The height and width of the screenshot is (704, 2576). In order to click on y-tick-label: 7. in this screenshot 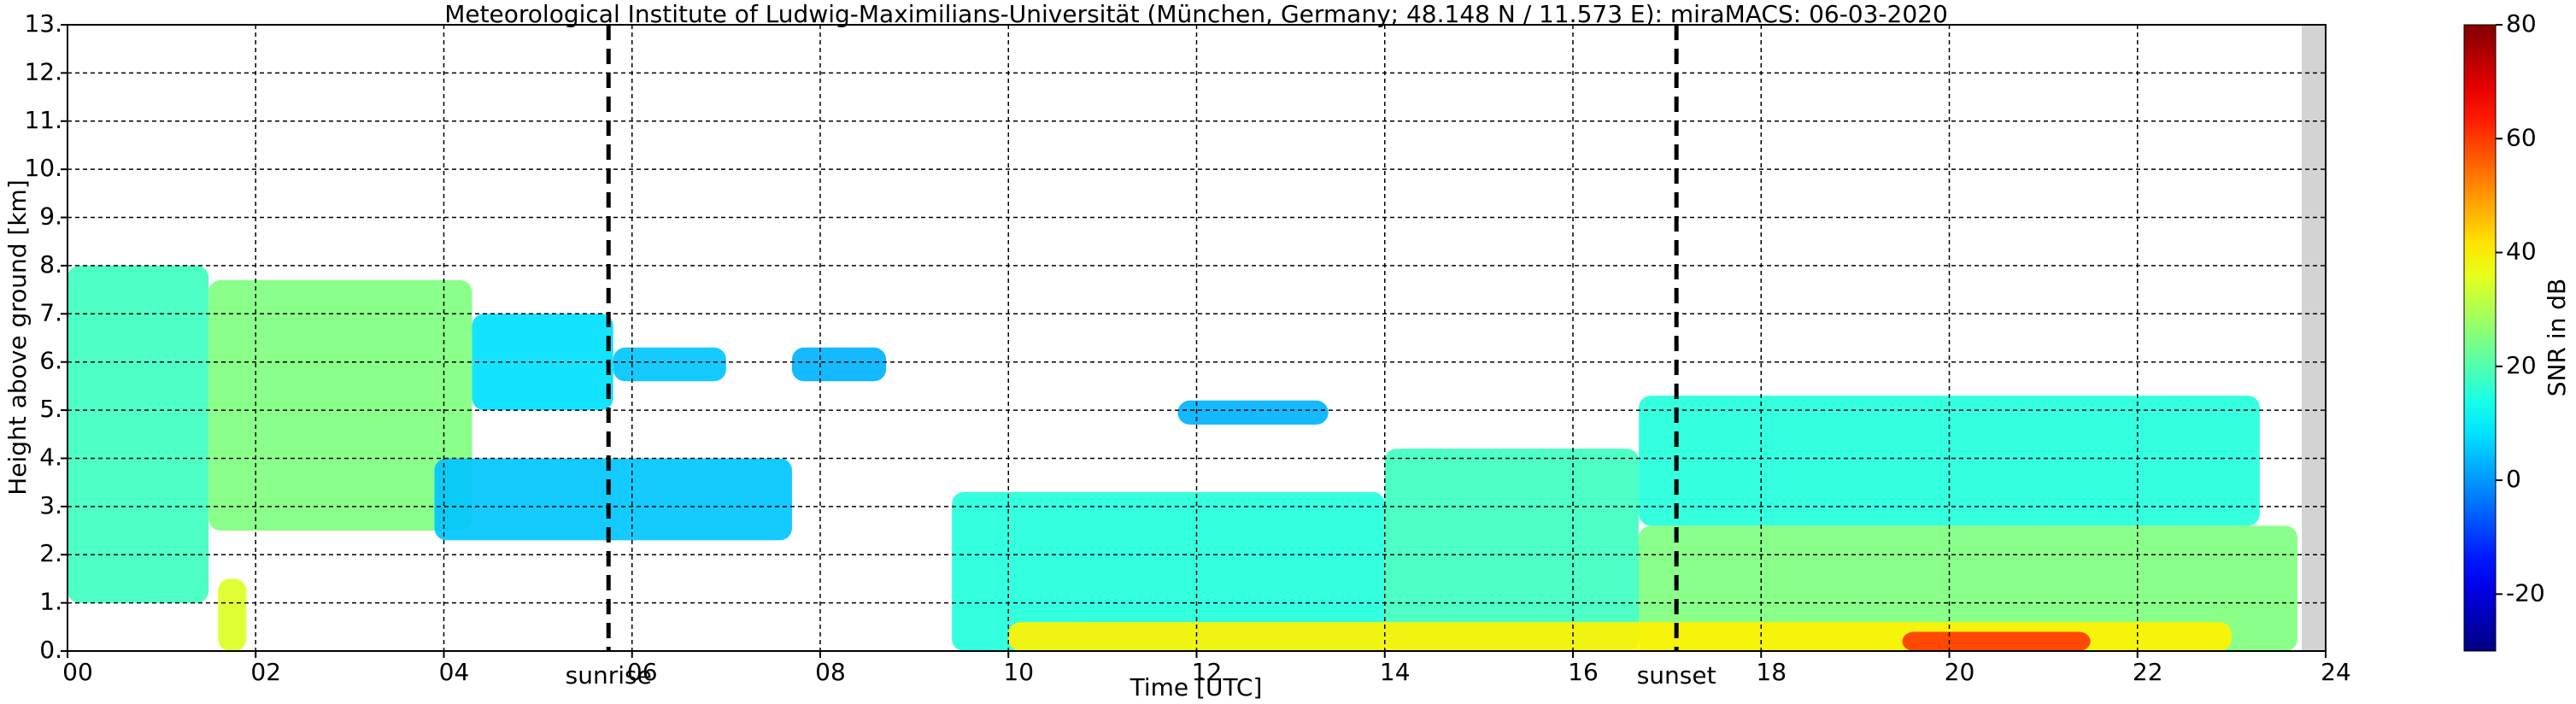, I will do `click(50, 312)`.